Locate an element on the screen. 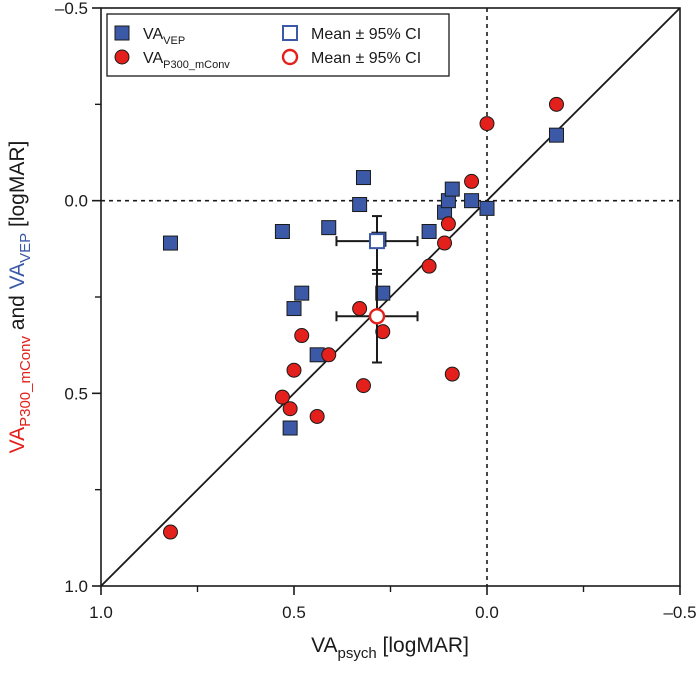 The image size is (700, 677). x-tick-label-2: 0.0 is located at coordinates (487, 612).